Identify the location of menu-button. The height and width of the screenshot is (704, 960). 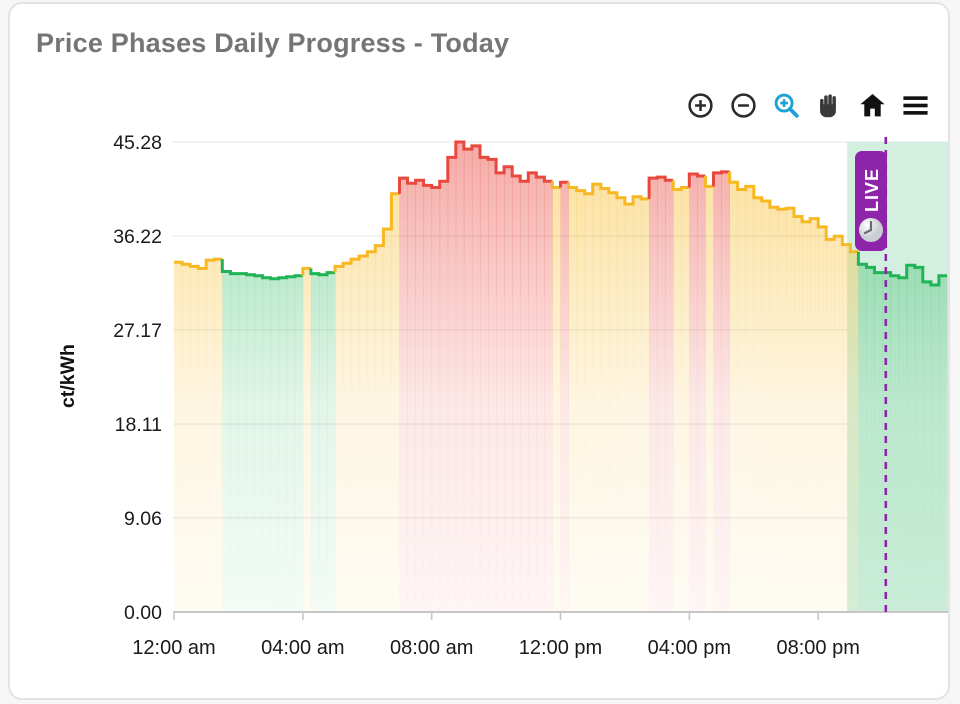
(915, 105).